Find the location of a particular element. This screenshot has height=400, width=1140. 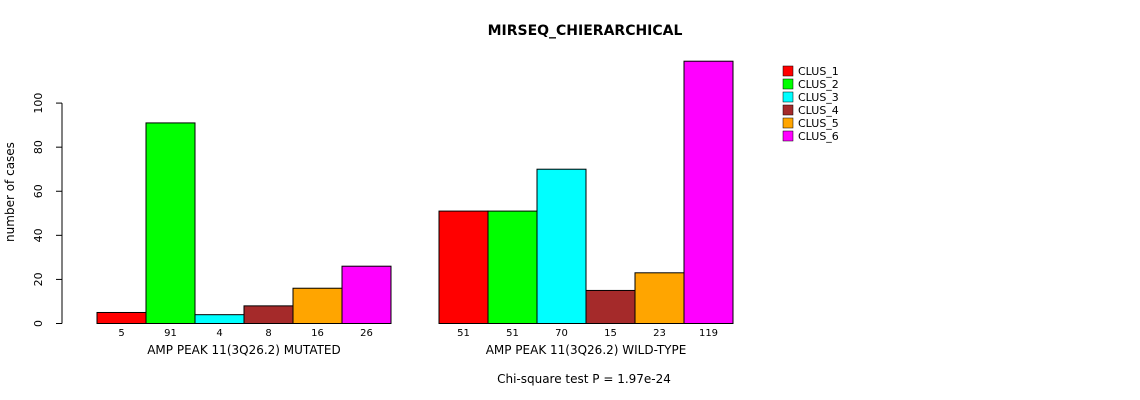

legend-label: CLUS_5 is located at coordinates (818, 123).